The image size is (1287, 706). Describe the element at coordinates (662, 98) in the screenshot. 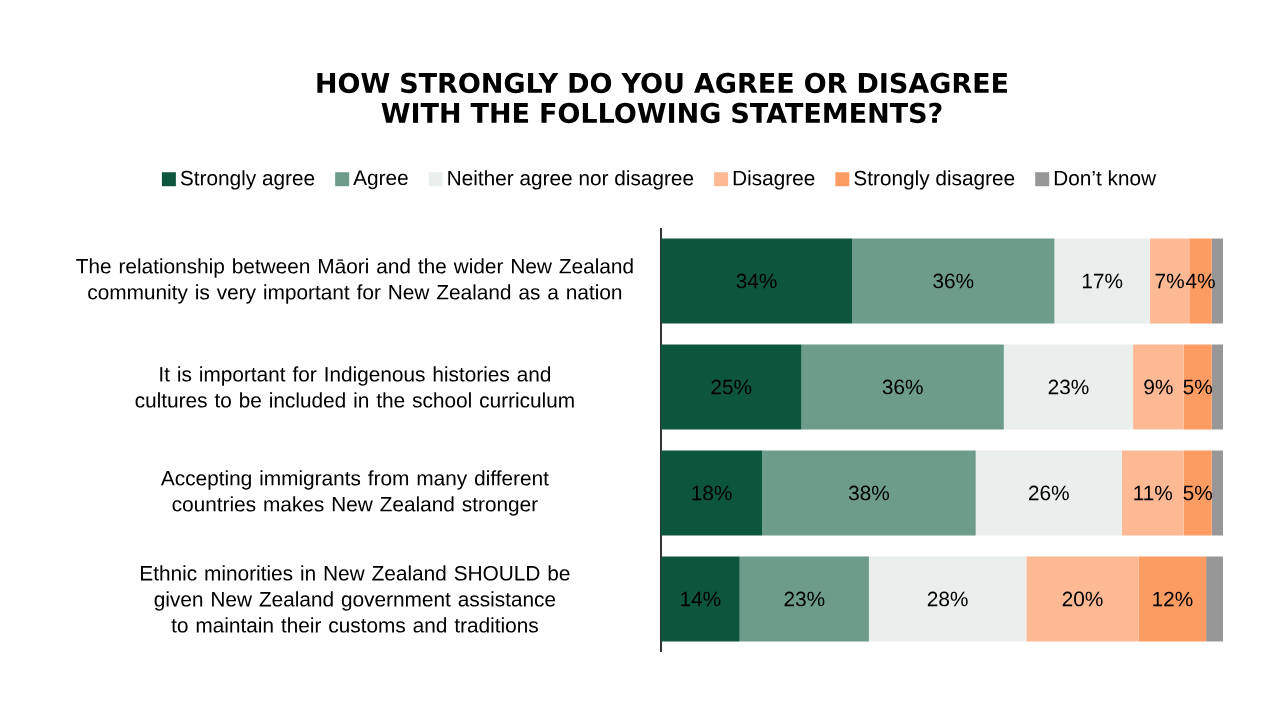

I see `chart-title: HOW STRONGLY DO YOU AGREE OR DISAGREE WITH THE FOLLOWING STATEMENTS?` at that location.